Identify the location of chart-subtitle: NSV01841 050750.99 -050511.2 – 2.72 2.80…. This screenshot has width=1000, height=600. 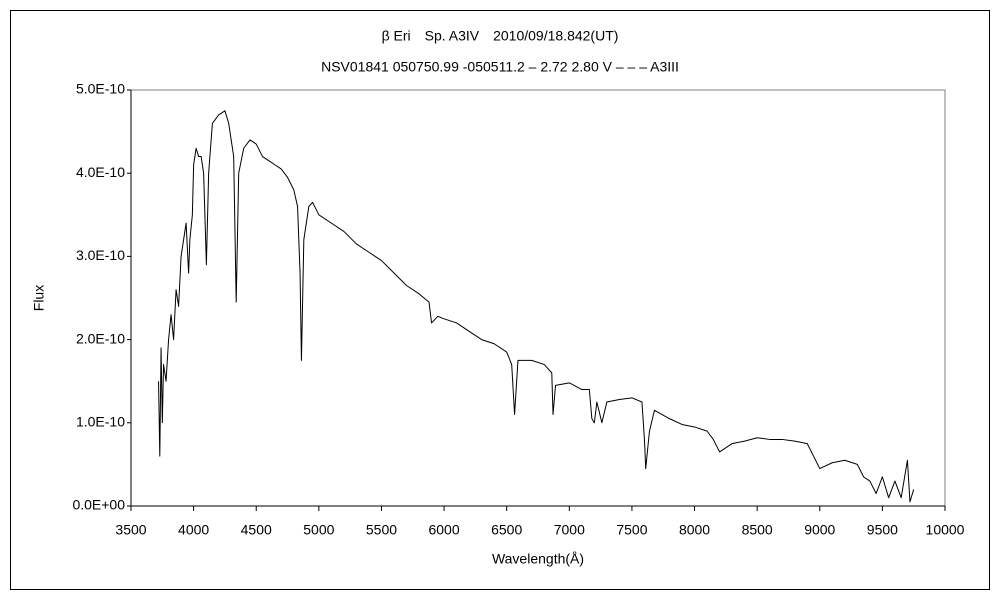
(500, 67).